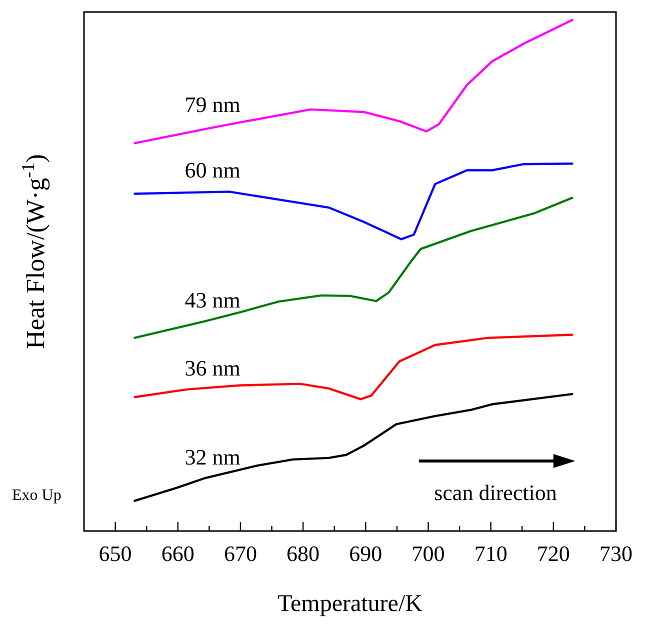  What do you see at coordinates (212, 170) in the screenshot?
I see `series-label: 60 nm` at bounding box center [212, 170].